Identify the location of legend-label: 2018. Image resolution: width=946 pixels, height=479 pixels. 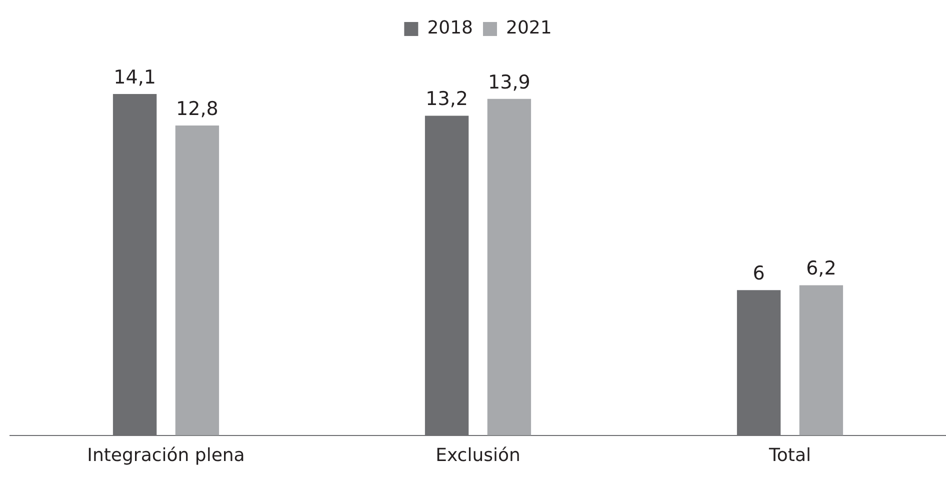
(450, 28).